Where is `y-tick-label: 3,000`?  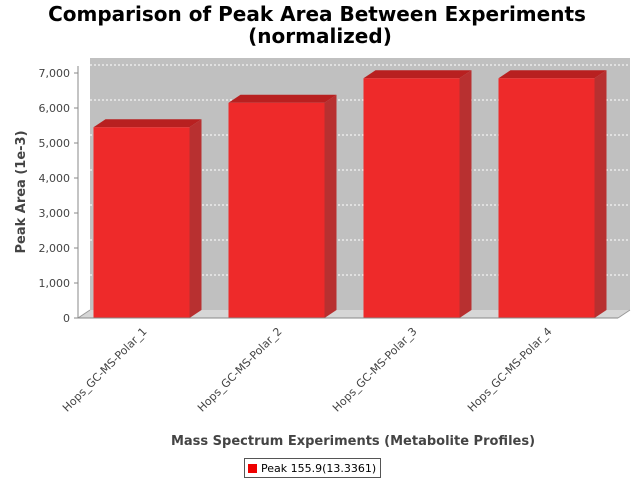
y-tick-label: 3,000 is located at coordinates (55, 213).